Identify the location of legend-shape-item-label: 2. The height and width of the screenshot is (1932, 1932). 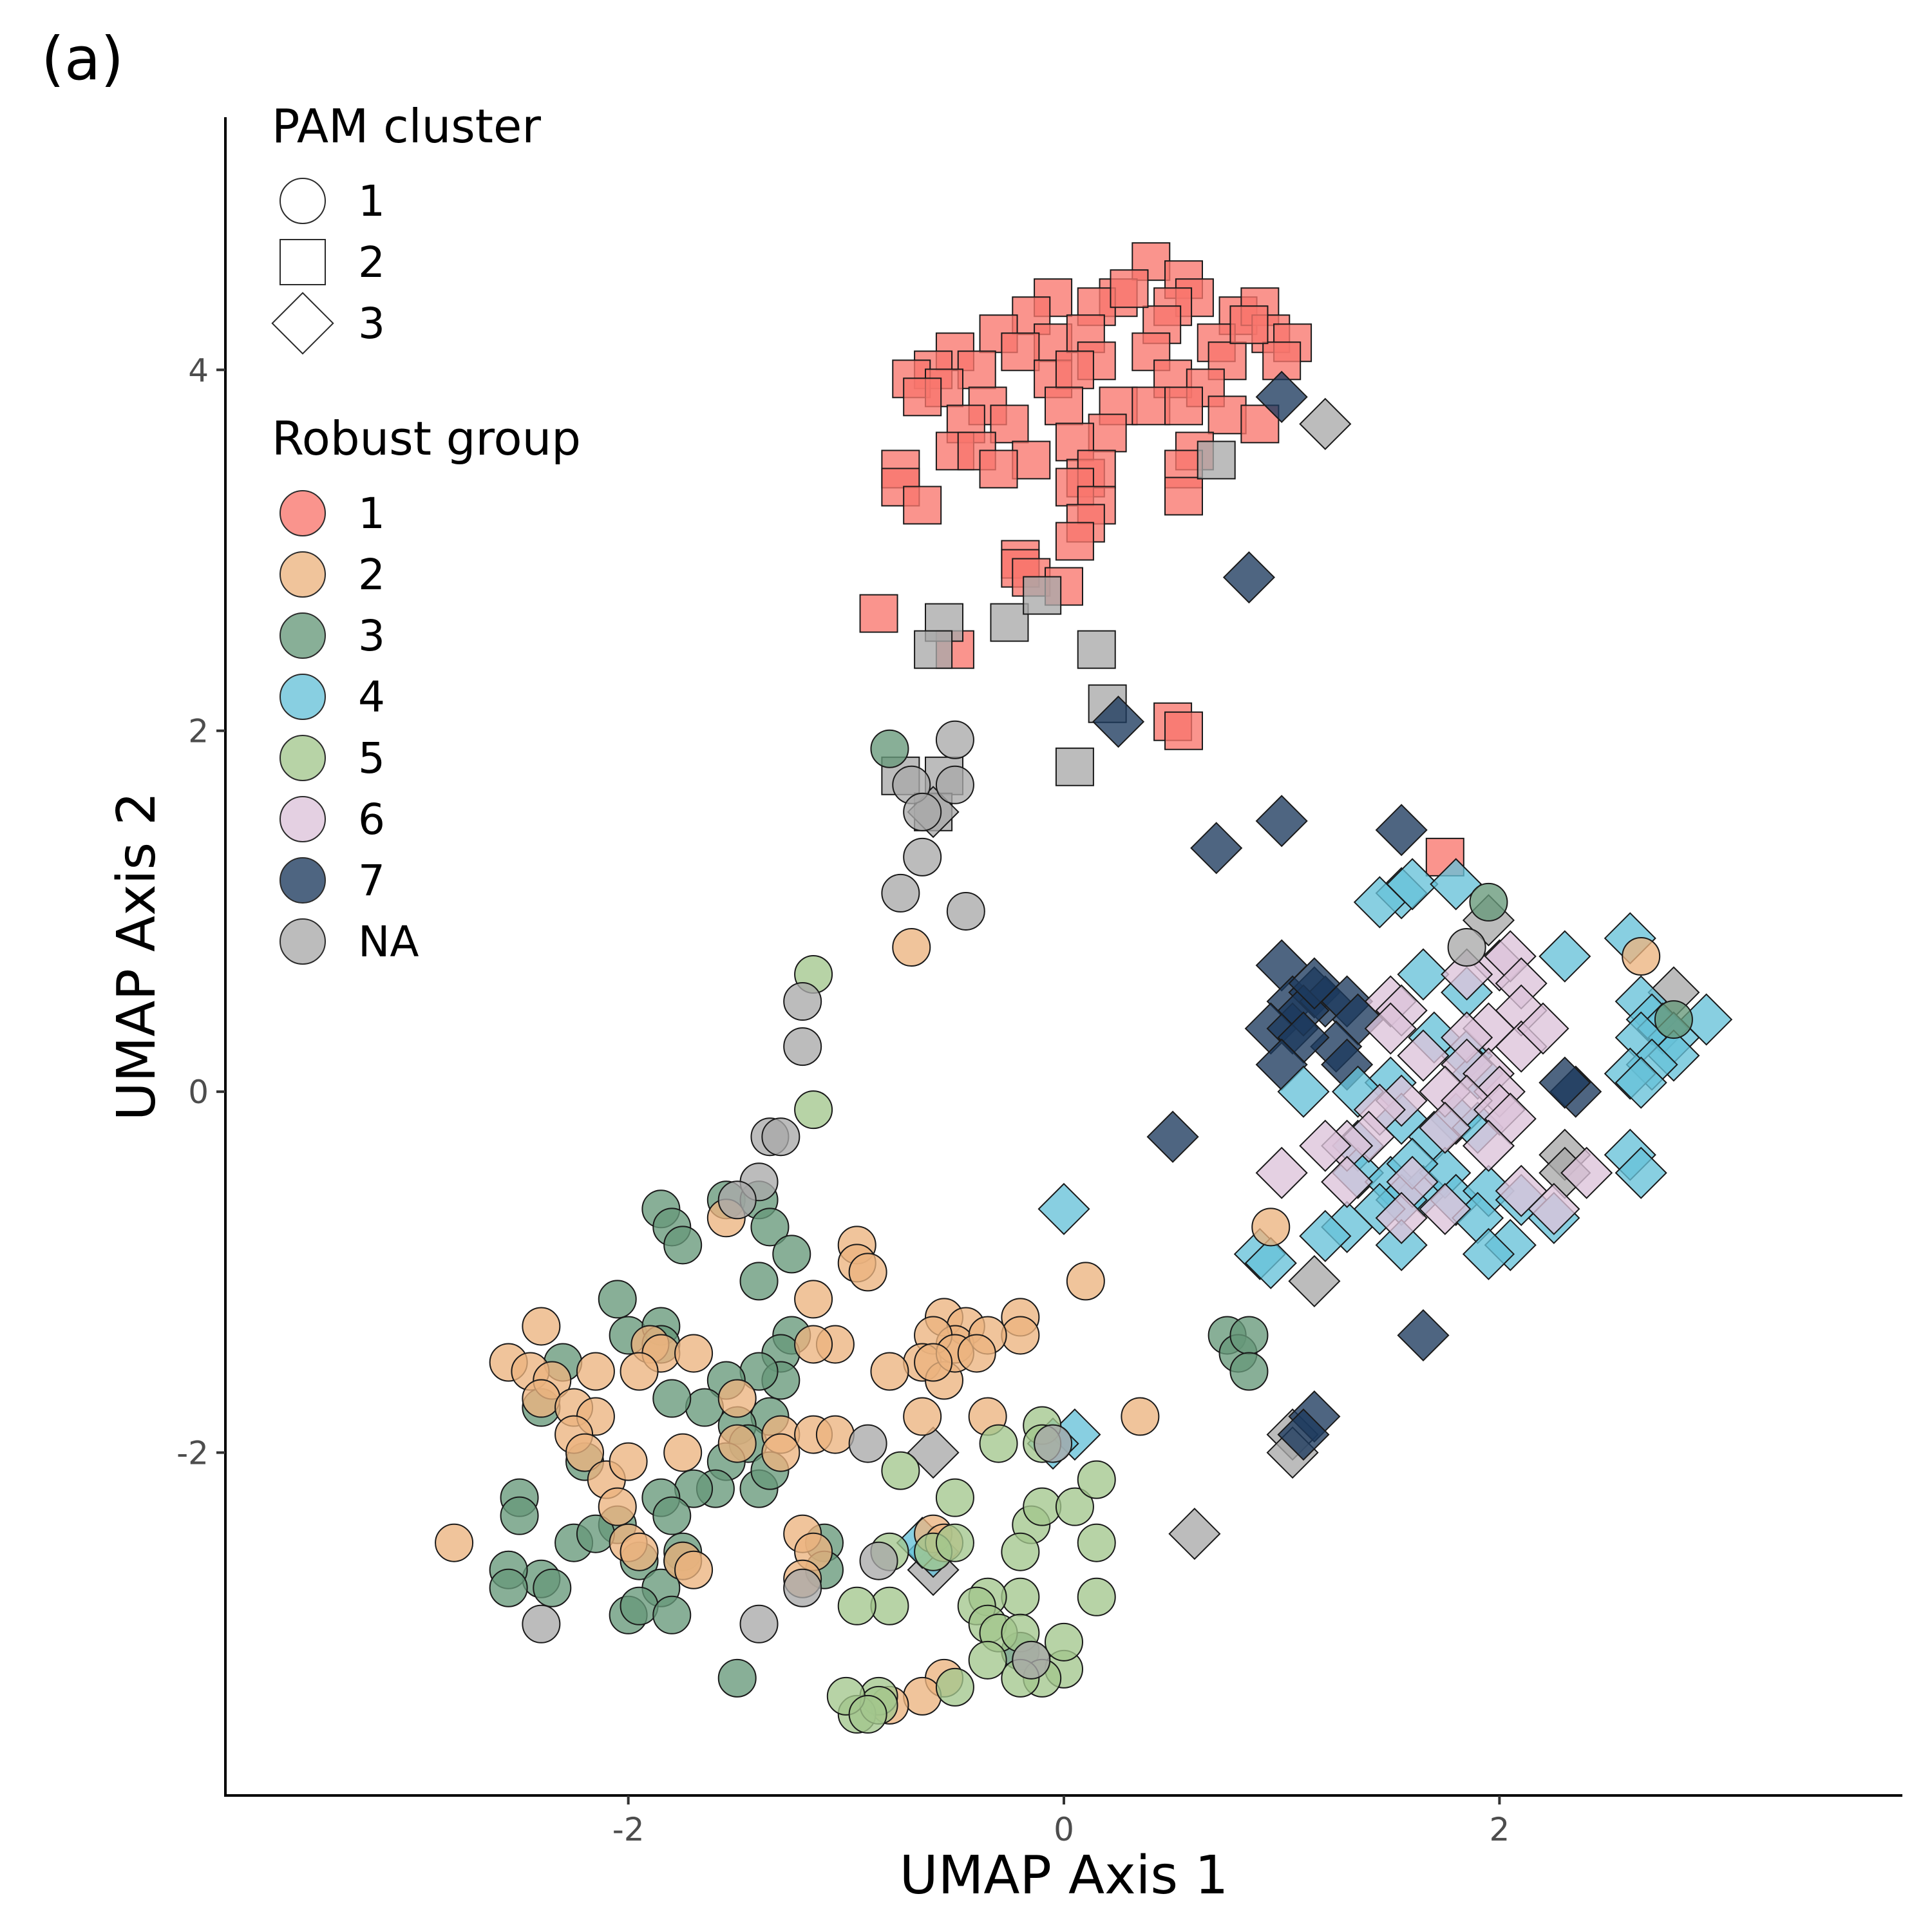
(371, 262).